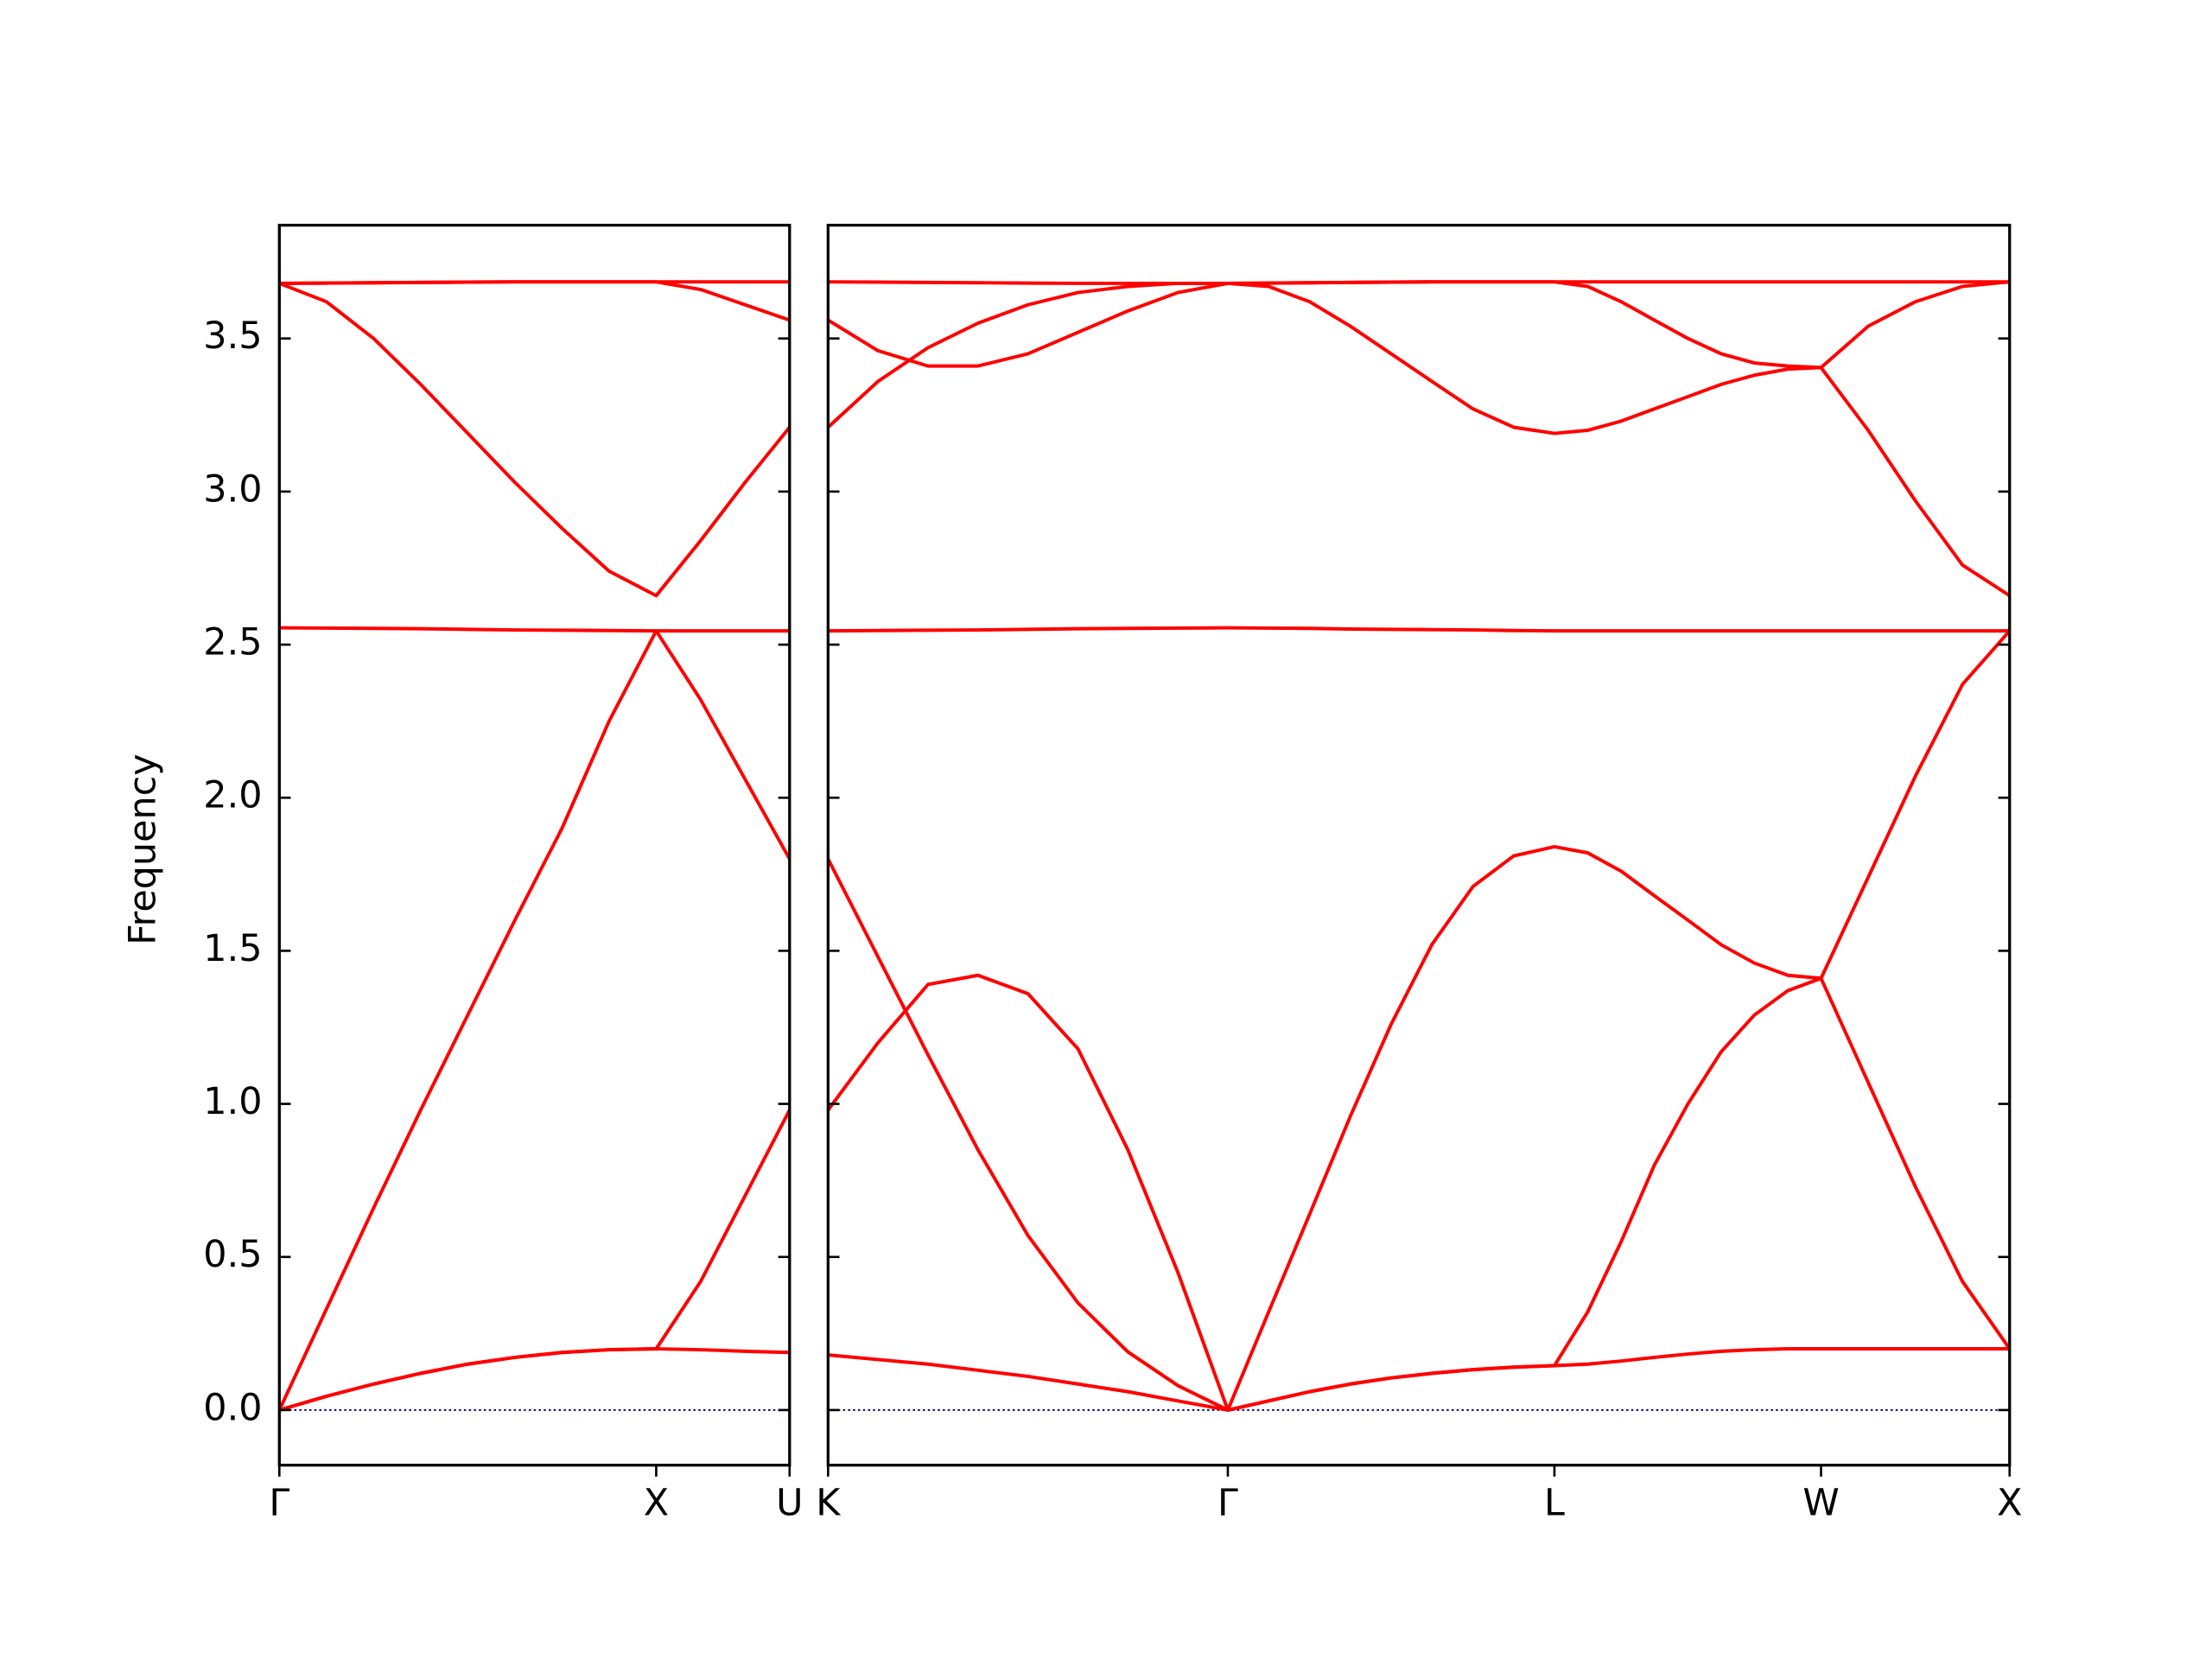 This screenshot has height=1659, width=2212. I want to click on y-tick-label: 0.5, so click(232, 1254).